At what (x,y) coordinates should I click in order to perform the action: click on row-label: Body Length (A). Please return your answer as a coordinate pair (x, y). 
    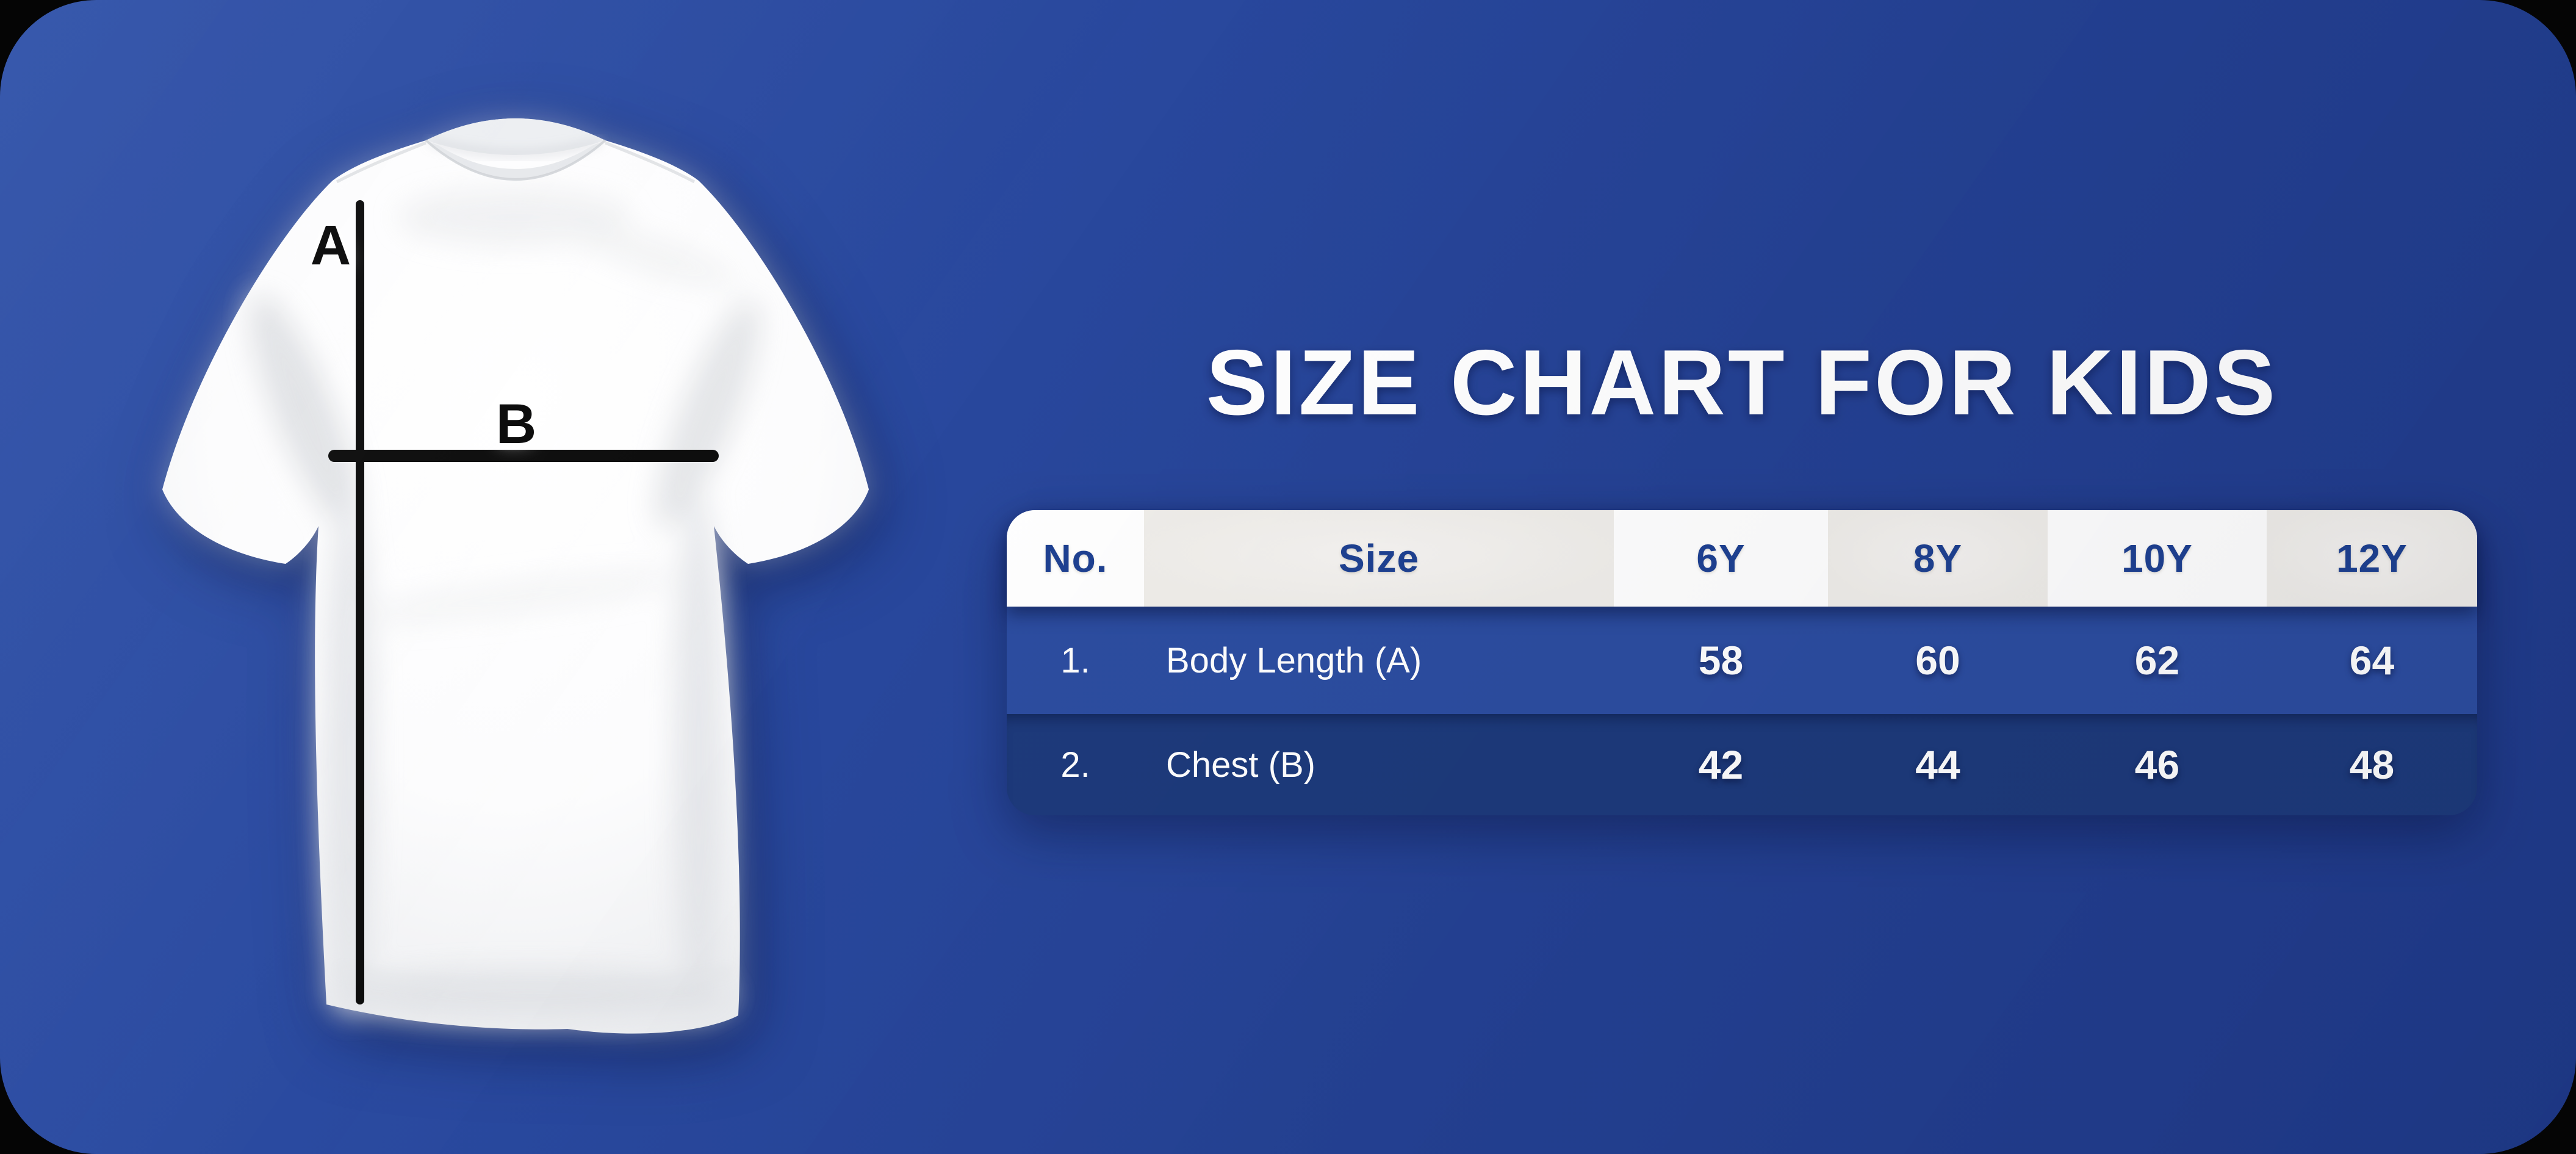
    Looking at the image, I should click on (1294, 660).